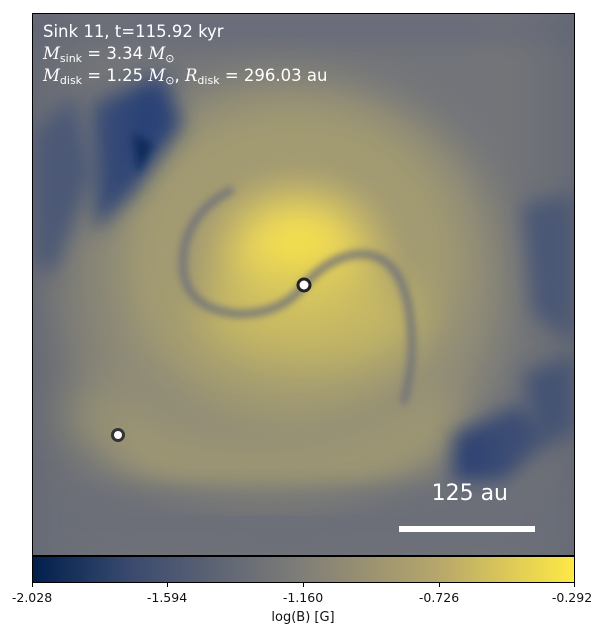  I want to click on colorbar, so click(303, 569).